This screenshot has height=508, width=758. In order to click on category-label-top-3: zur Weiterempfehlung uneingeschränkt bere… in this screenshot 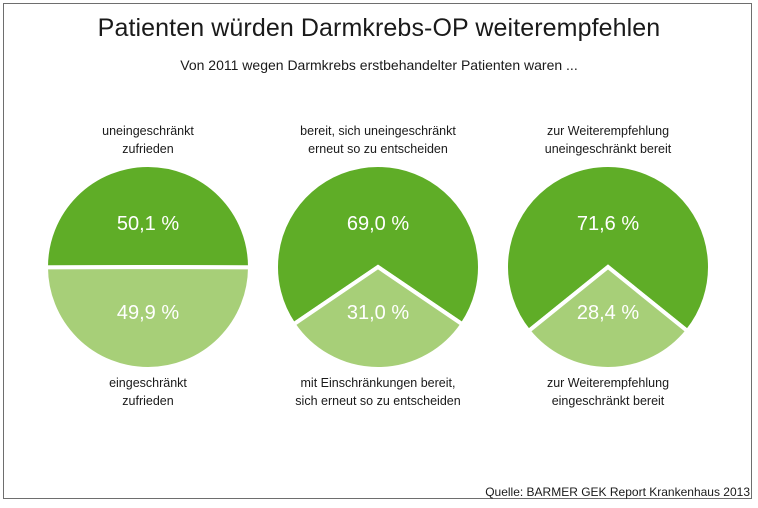, I will do `click(608, 140)`.